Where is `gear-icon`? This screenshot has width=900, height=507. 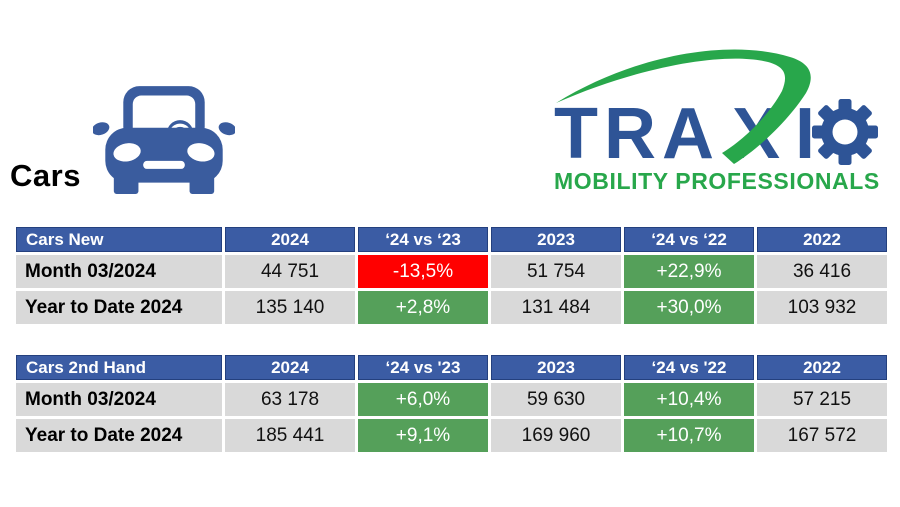 gear-icon is located at coordinates (845, 132).